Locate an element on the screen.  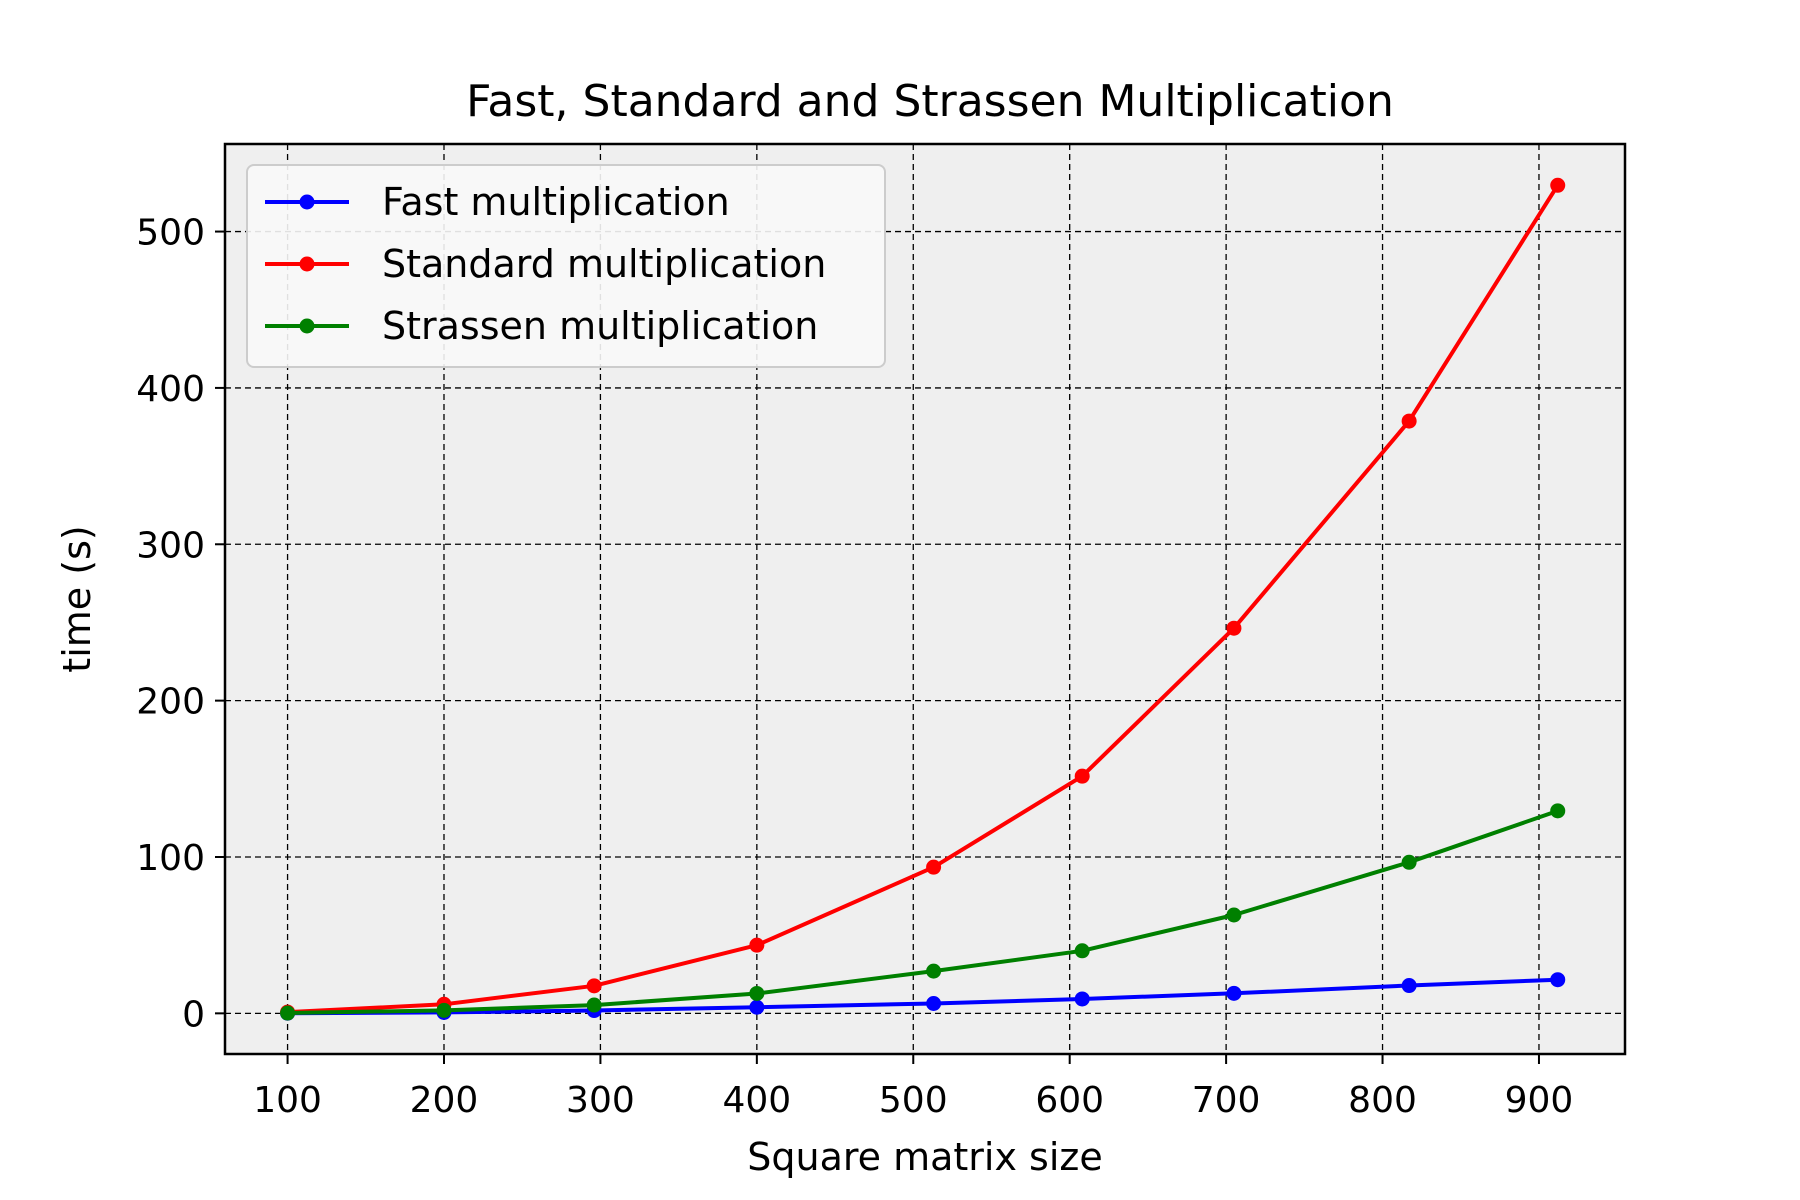
x-tick-label: 300 is located at coordinates (600, 1100).